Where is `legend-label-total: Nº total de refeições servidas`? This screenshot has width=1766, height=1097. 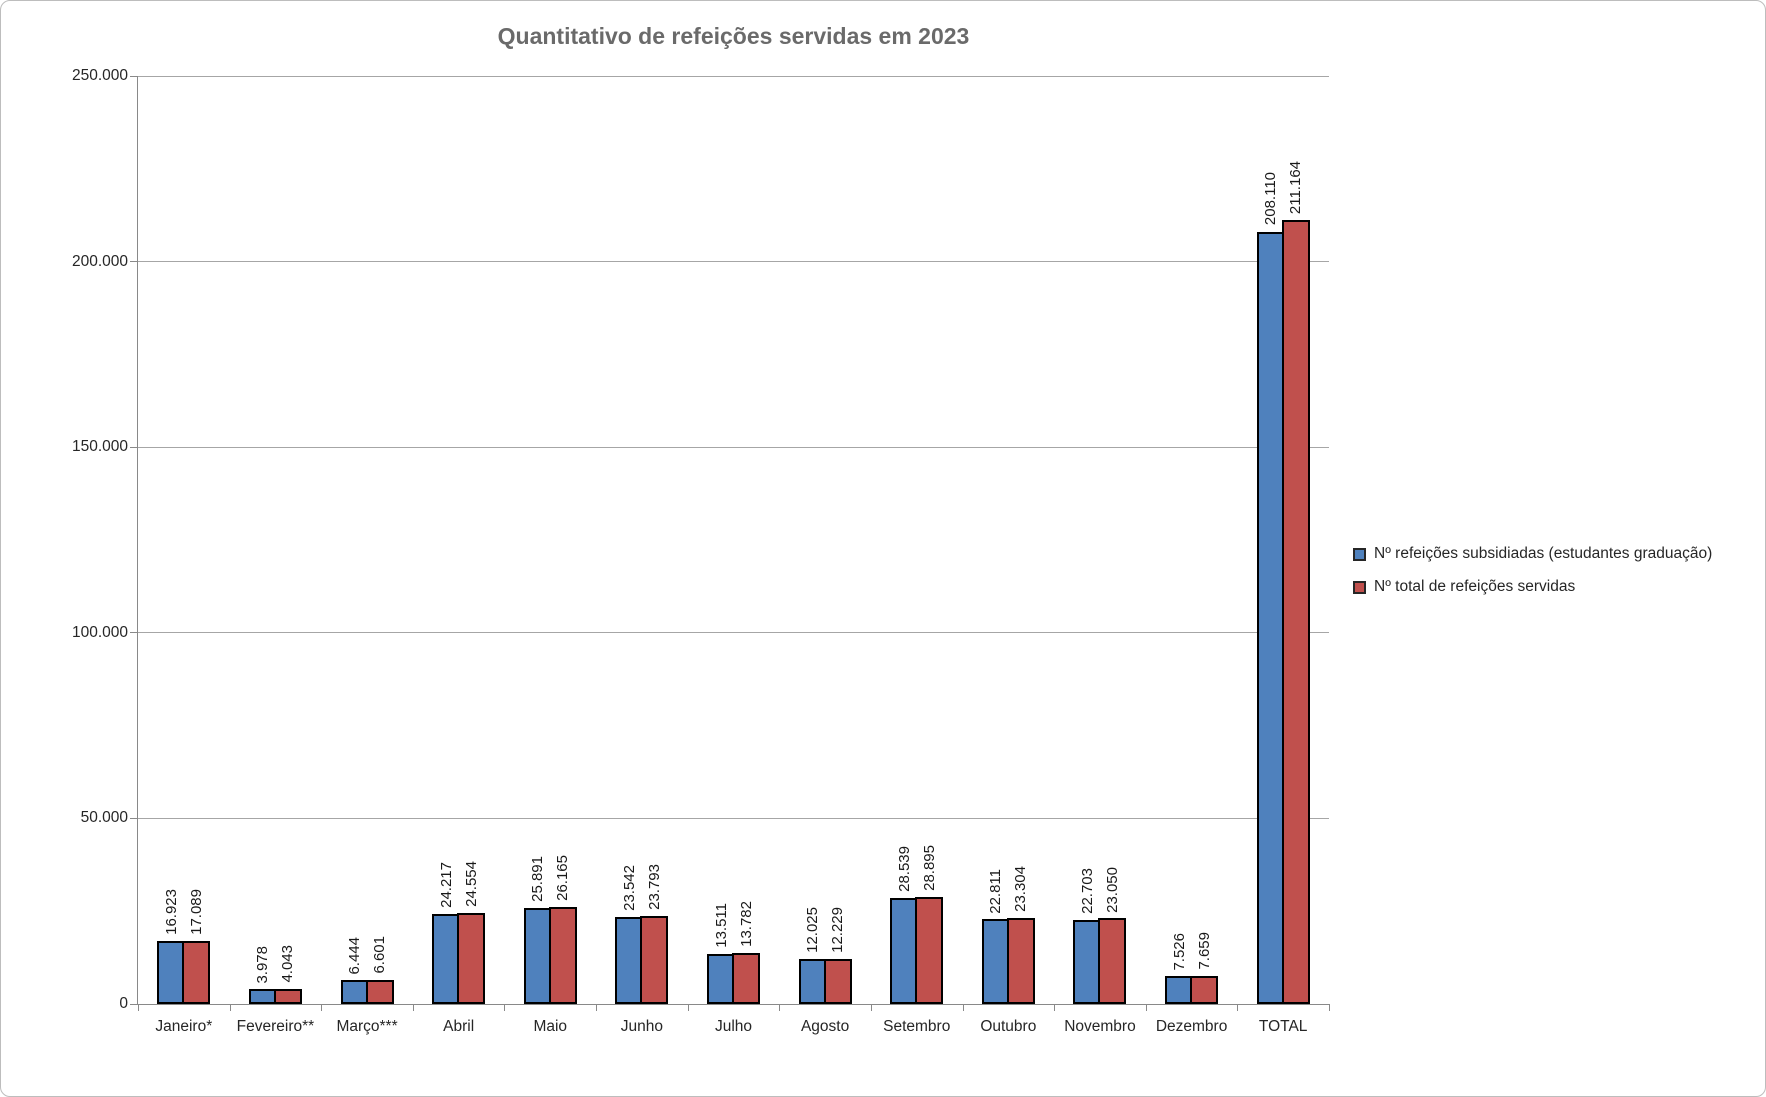
legend-label-total: Nº total de refeições servidas is located at coordinates (1475, 586).